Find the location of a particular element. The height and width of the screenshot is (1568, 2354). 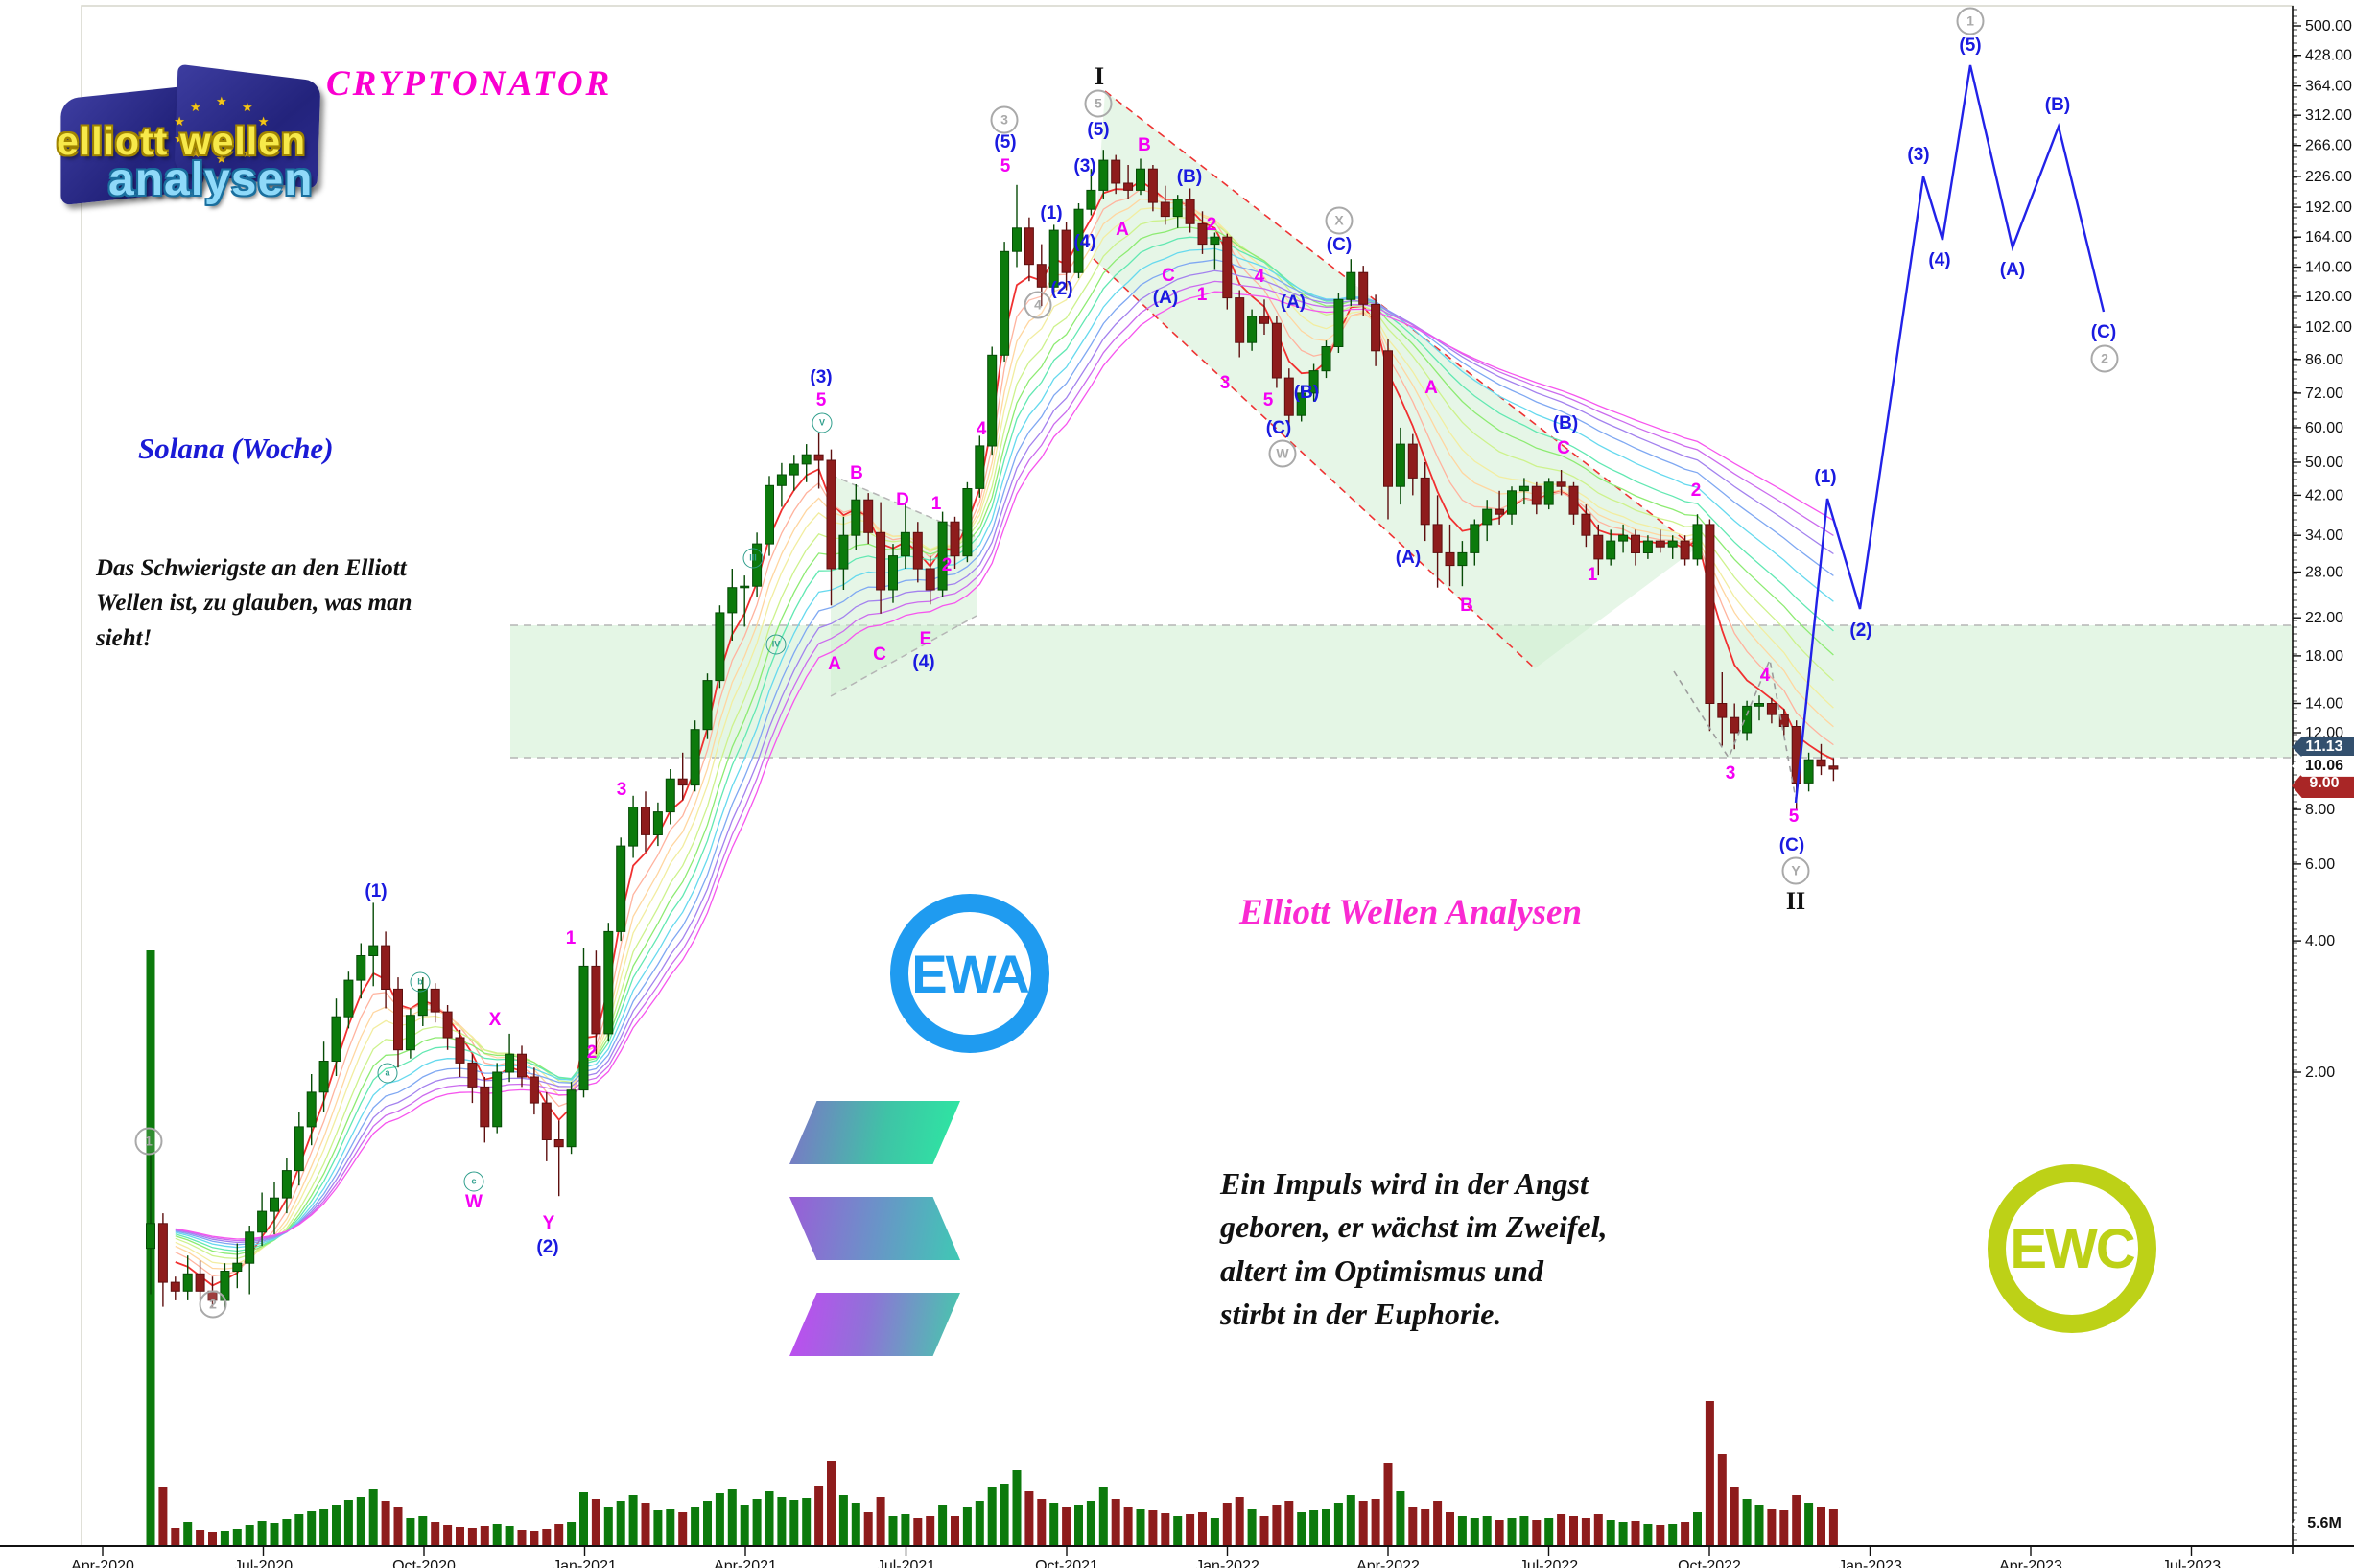

svg-text: 42.00 is located at coordinates (2324, 495).